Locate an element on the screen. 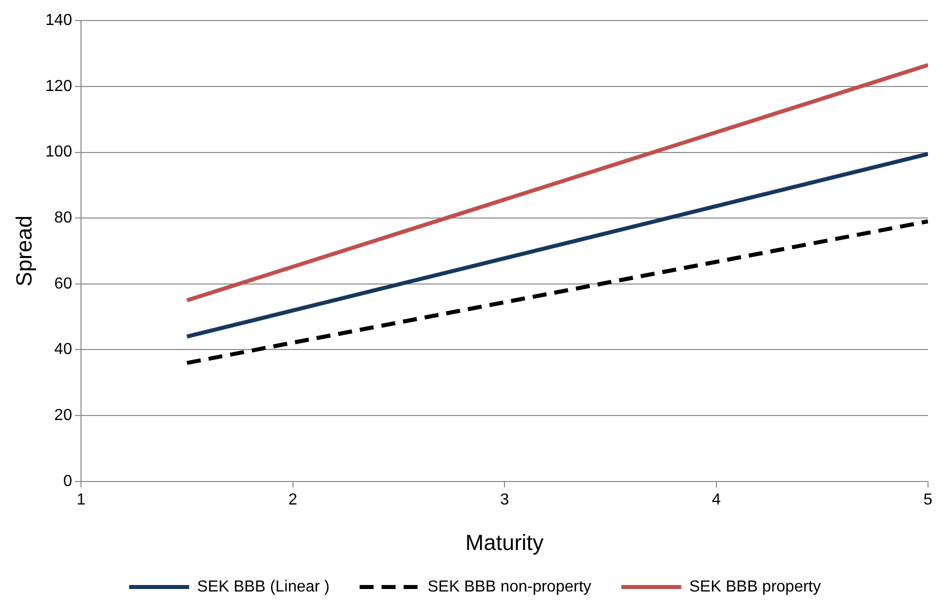  legend-label: SEK BBB (Linear ) is located at coordinates (263, 587).